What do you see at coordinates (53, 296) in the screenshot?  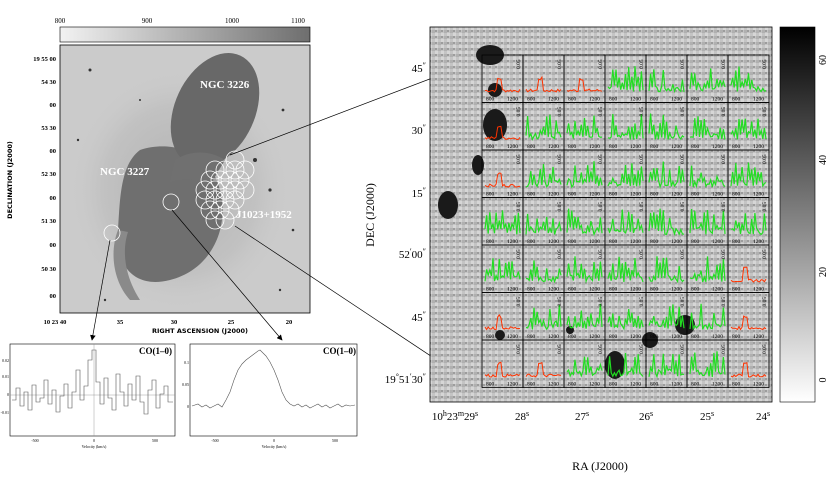 I see `dec-tick-10: 00` at bounding box center [53, 296].